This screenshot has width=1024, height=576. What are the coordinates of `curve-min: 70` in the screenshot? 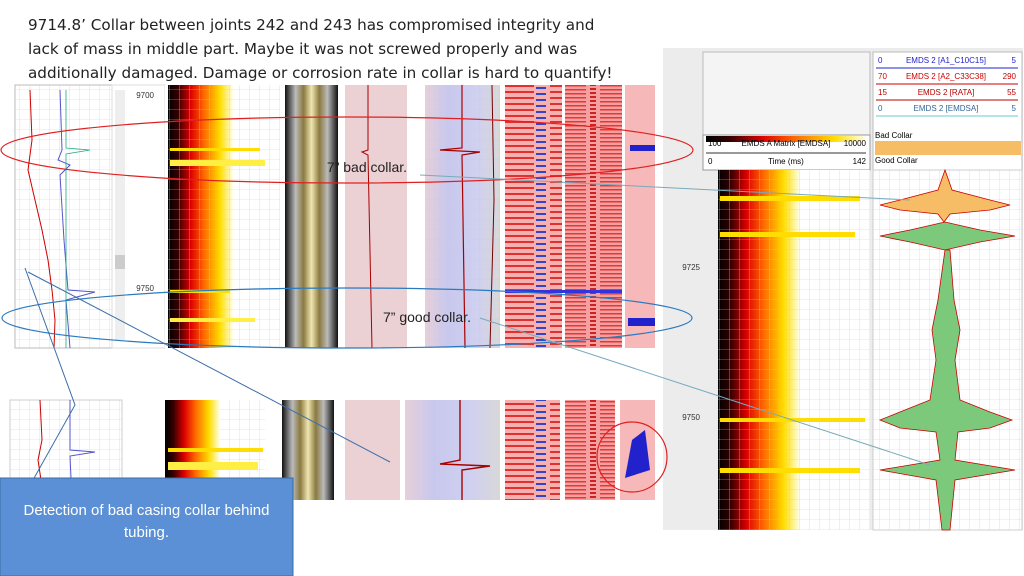 It's located at (882, 76).